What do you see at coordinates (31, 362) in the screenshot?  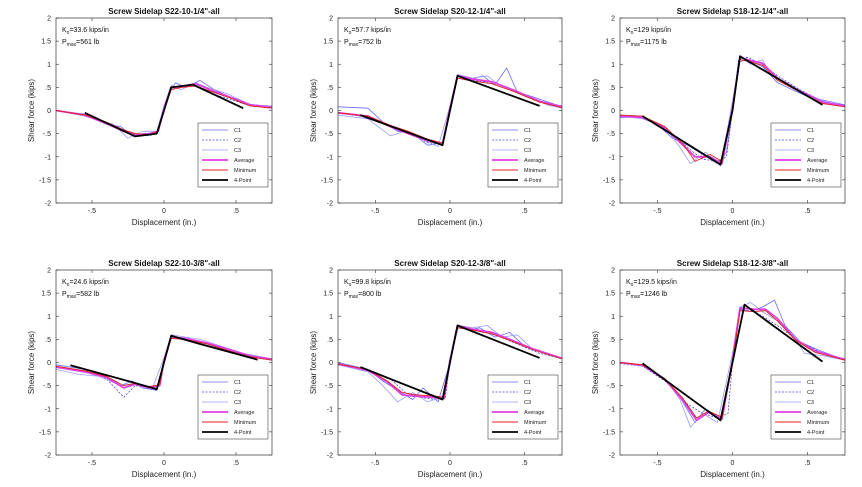 I see `chart4-ylabel: Shear force (kips)` at bounding box center [31, 362].